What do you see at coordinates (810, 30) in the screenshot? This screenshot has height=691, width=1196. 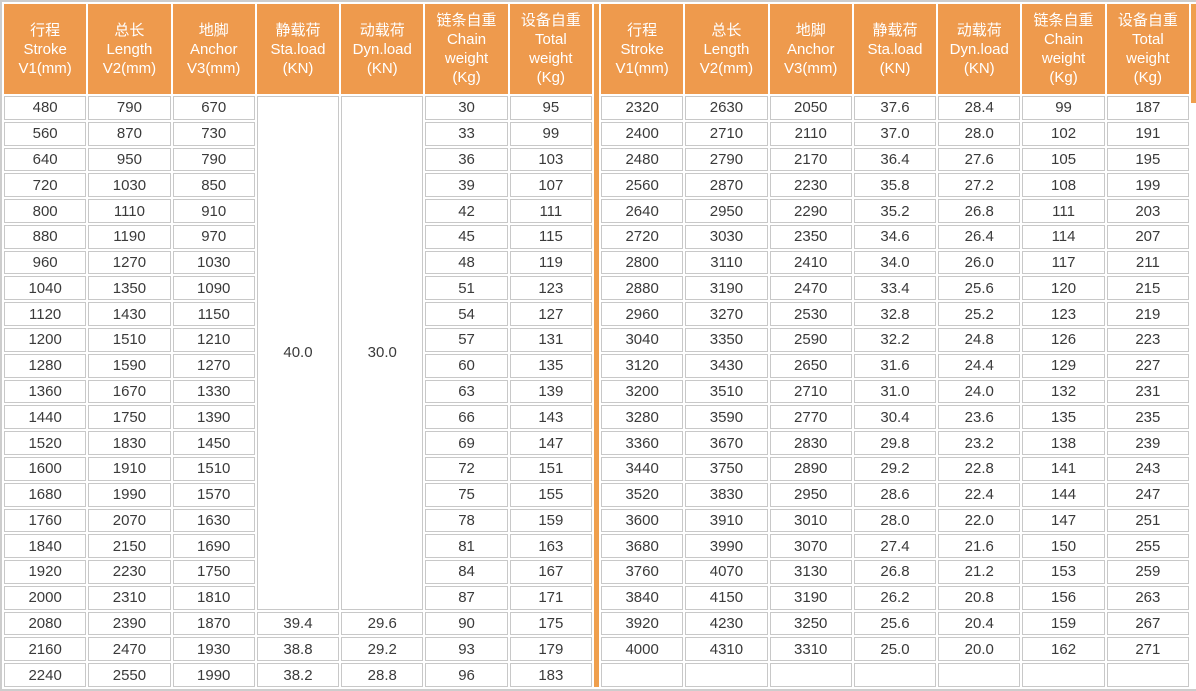 I see `header-anchor-line: 地脚` at bounding box center [810, 30].